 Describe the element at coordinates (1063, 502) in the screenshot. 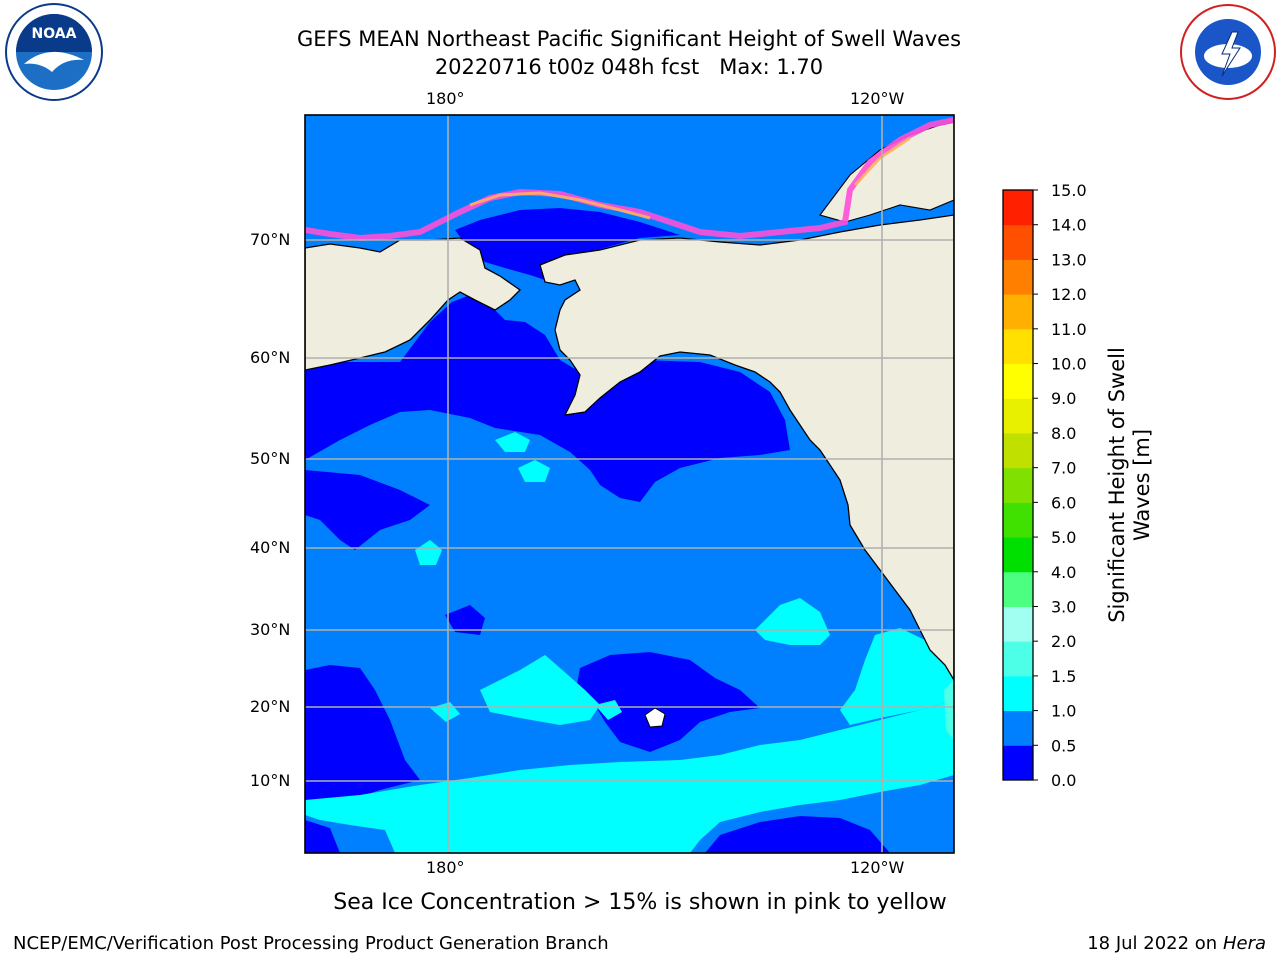

I see `colorbar-tick-label: 6.0` at that location.